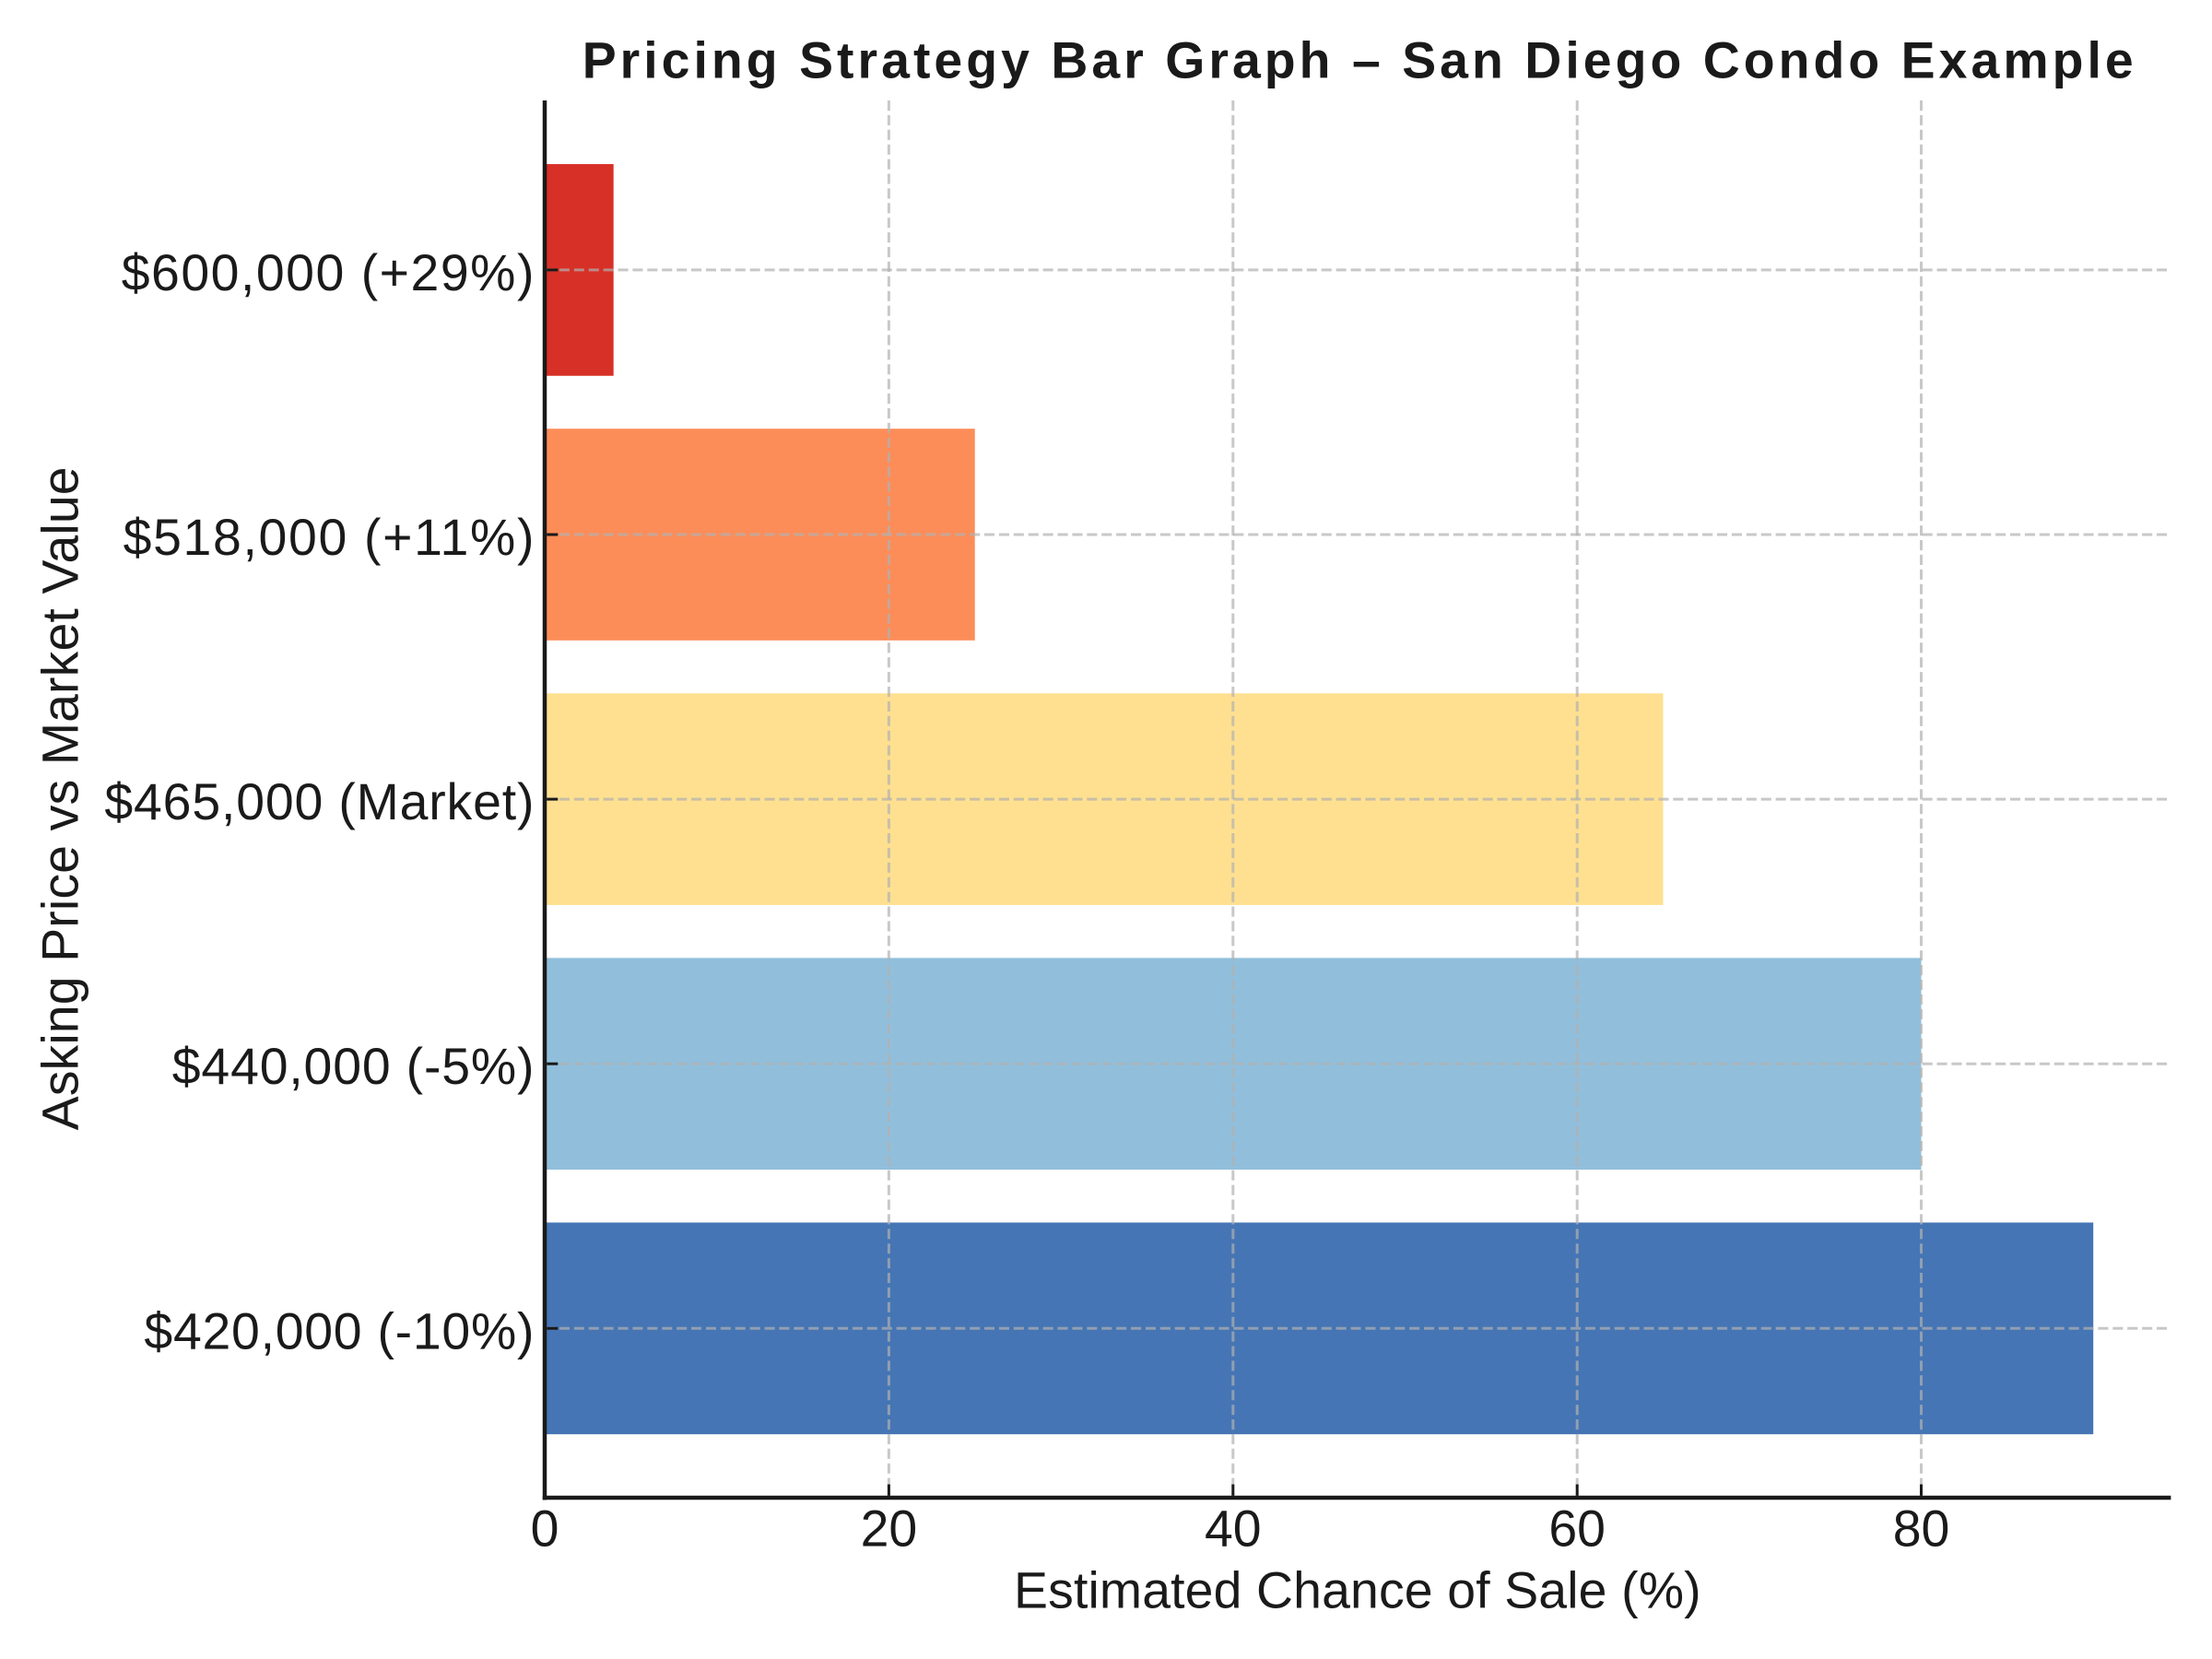  Describe the element at coordinates (353, 1066) in the screenshot. I see `svg-text: $440,000 (-5%)` at that location.